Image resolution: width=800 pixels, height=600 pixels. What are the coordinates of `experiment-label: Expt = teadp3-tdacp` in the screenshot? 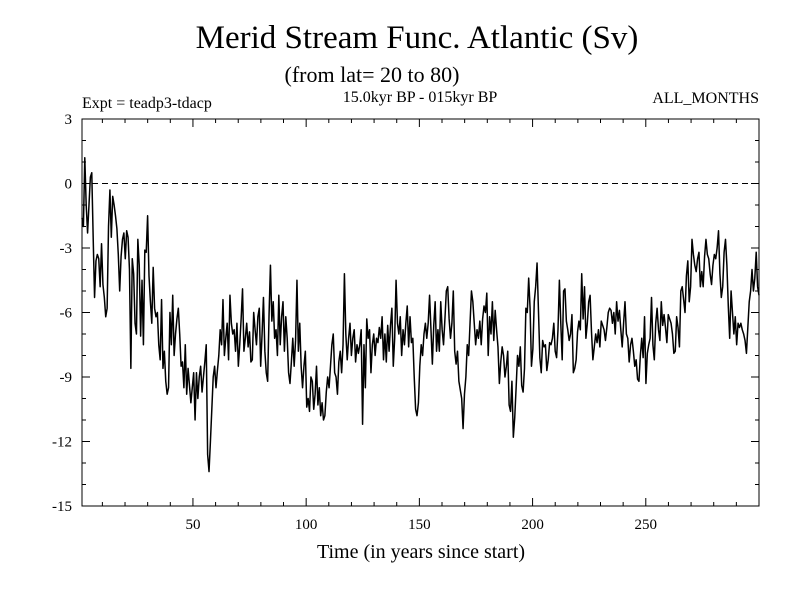 It's located at (147, 103).